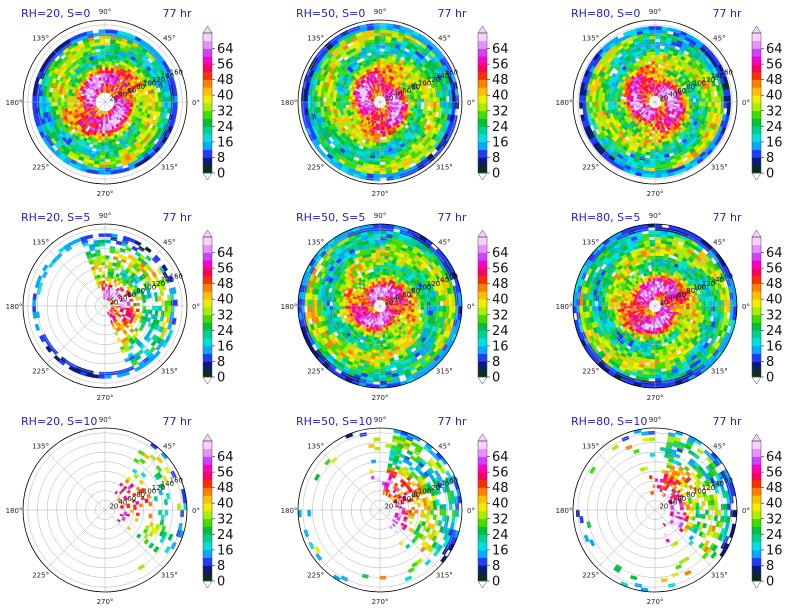 This screenshot has height=612, width=785. I want to click on colorbar-tick-label: 48, so click(225, 80).